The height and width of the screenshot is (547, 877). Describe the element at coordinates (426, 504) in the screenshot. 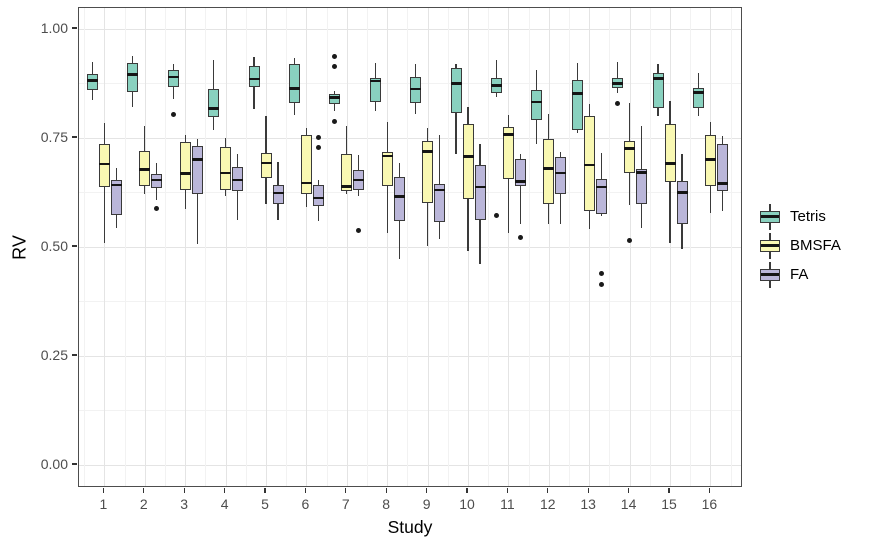

I see `x-tick-label: 9` at that location.